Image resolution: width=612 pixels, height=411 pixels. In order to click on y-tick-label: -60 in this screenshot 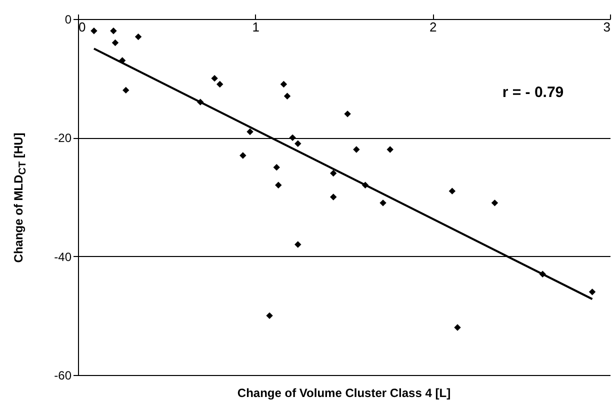, I will do `click(63, 375)`.